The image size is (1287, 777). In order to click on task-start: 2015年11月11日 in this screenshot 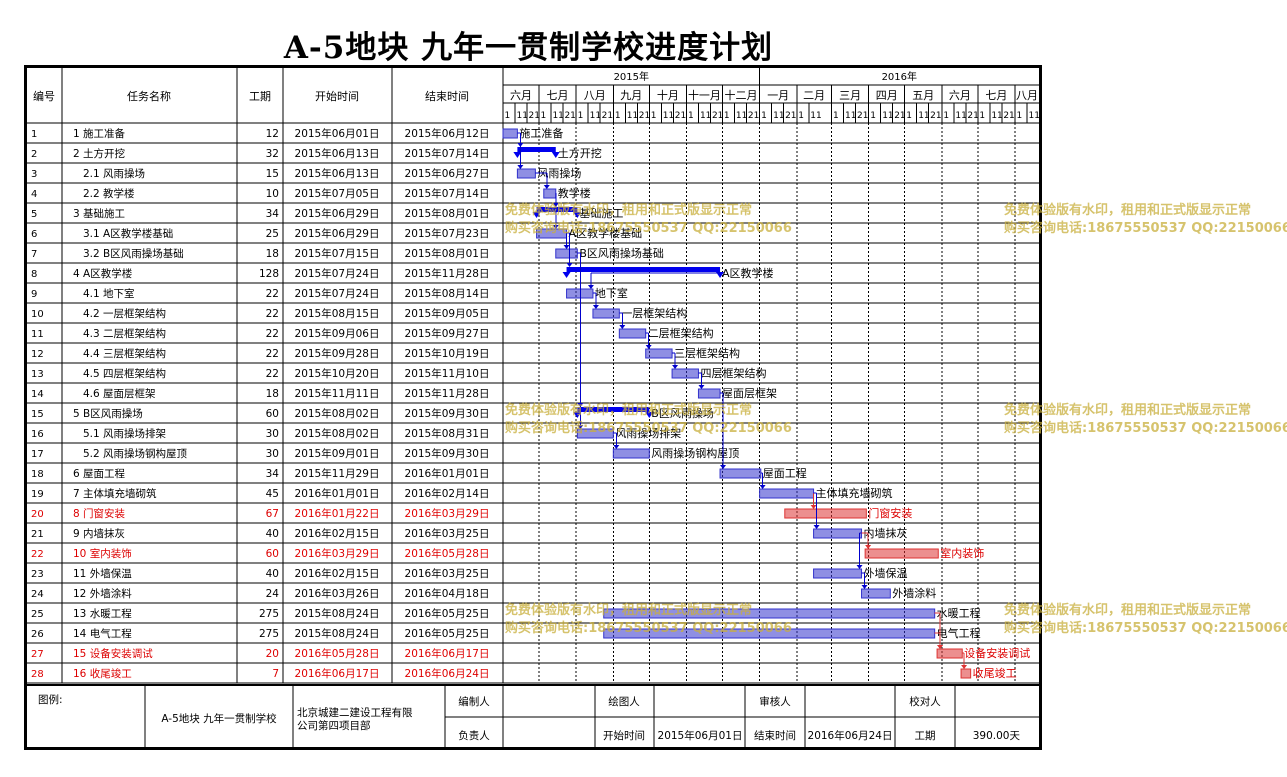, I will do `click(337, 393)`.